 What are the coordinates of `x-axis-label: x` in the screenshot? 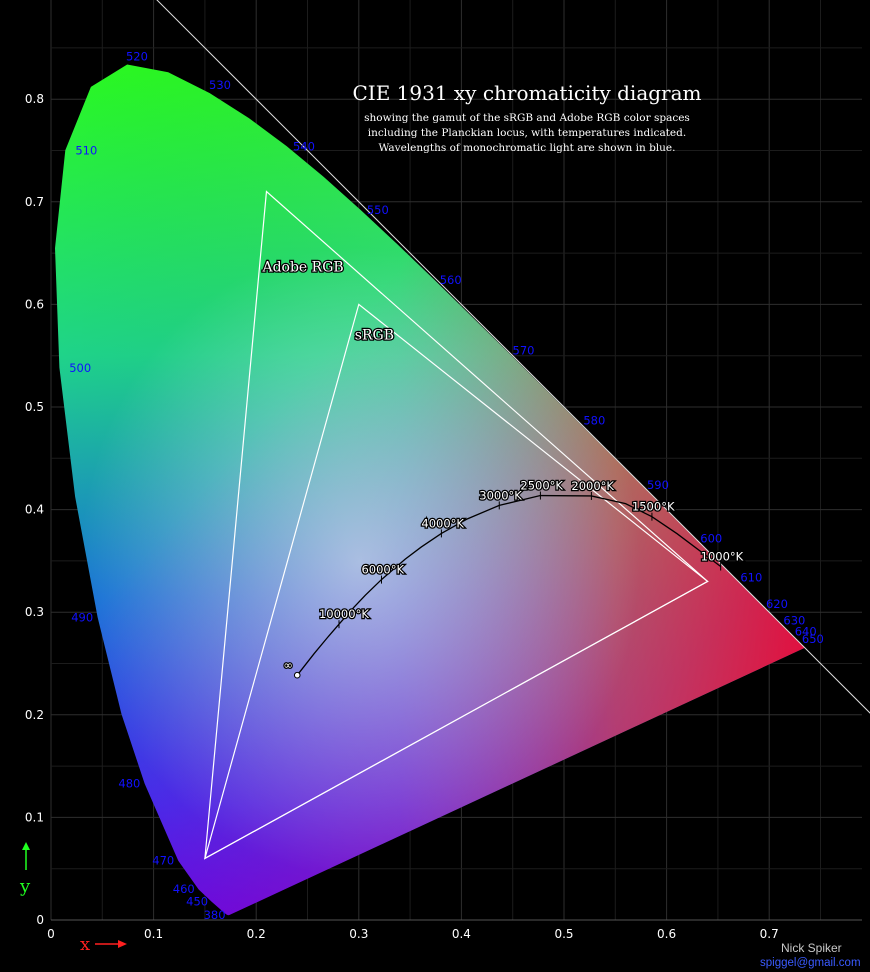 It's located at (85, 944).